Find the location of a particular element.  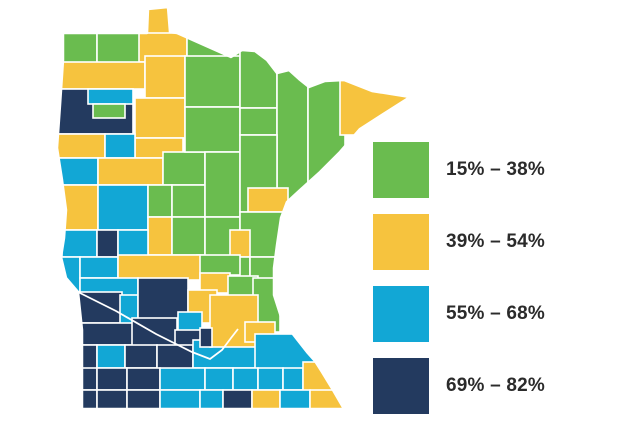

legend-row-bin-4: 69% – 82% is located at coordinates (459, 386).